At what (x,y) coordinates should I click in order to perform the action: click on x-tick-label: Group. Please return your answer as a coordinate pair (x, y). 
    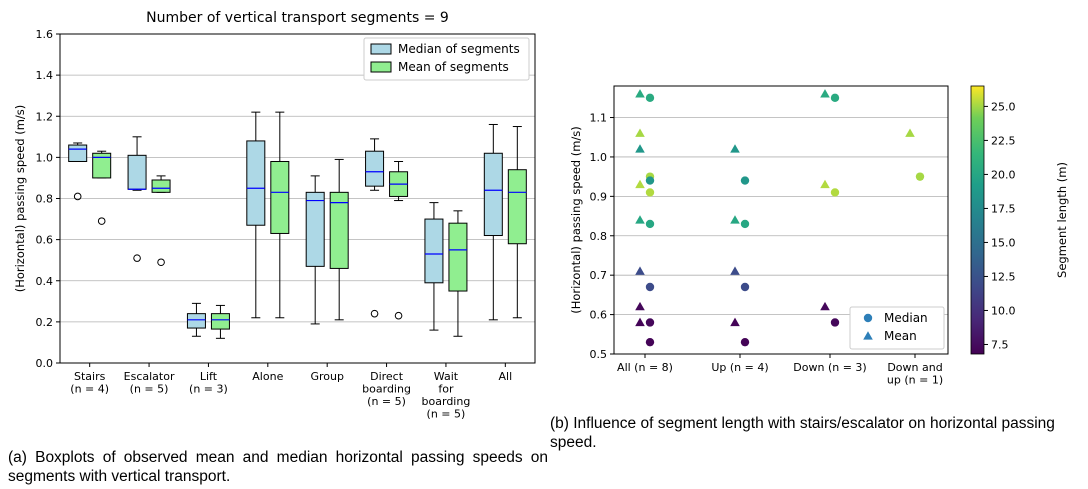
    Looking at the image, I should click on (327, 376).